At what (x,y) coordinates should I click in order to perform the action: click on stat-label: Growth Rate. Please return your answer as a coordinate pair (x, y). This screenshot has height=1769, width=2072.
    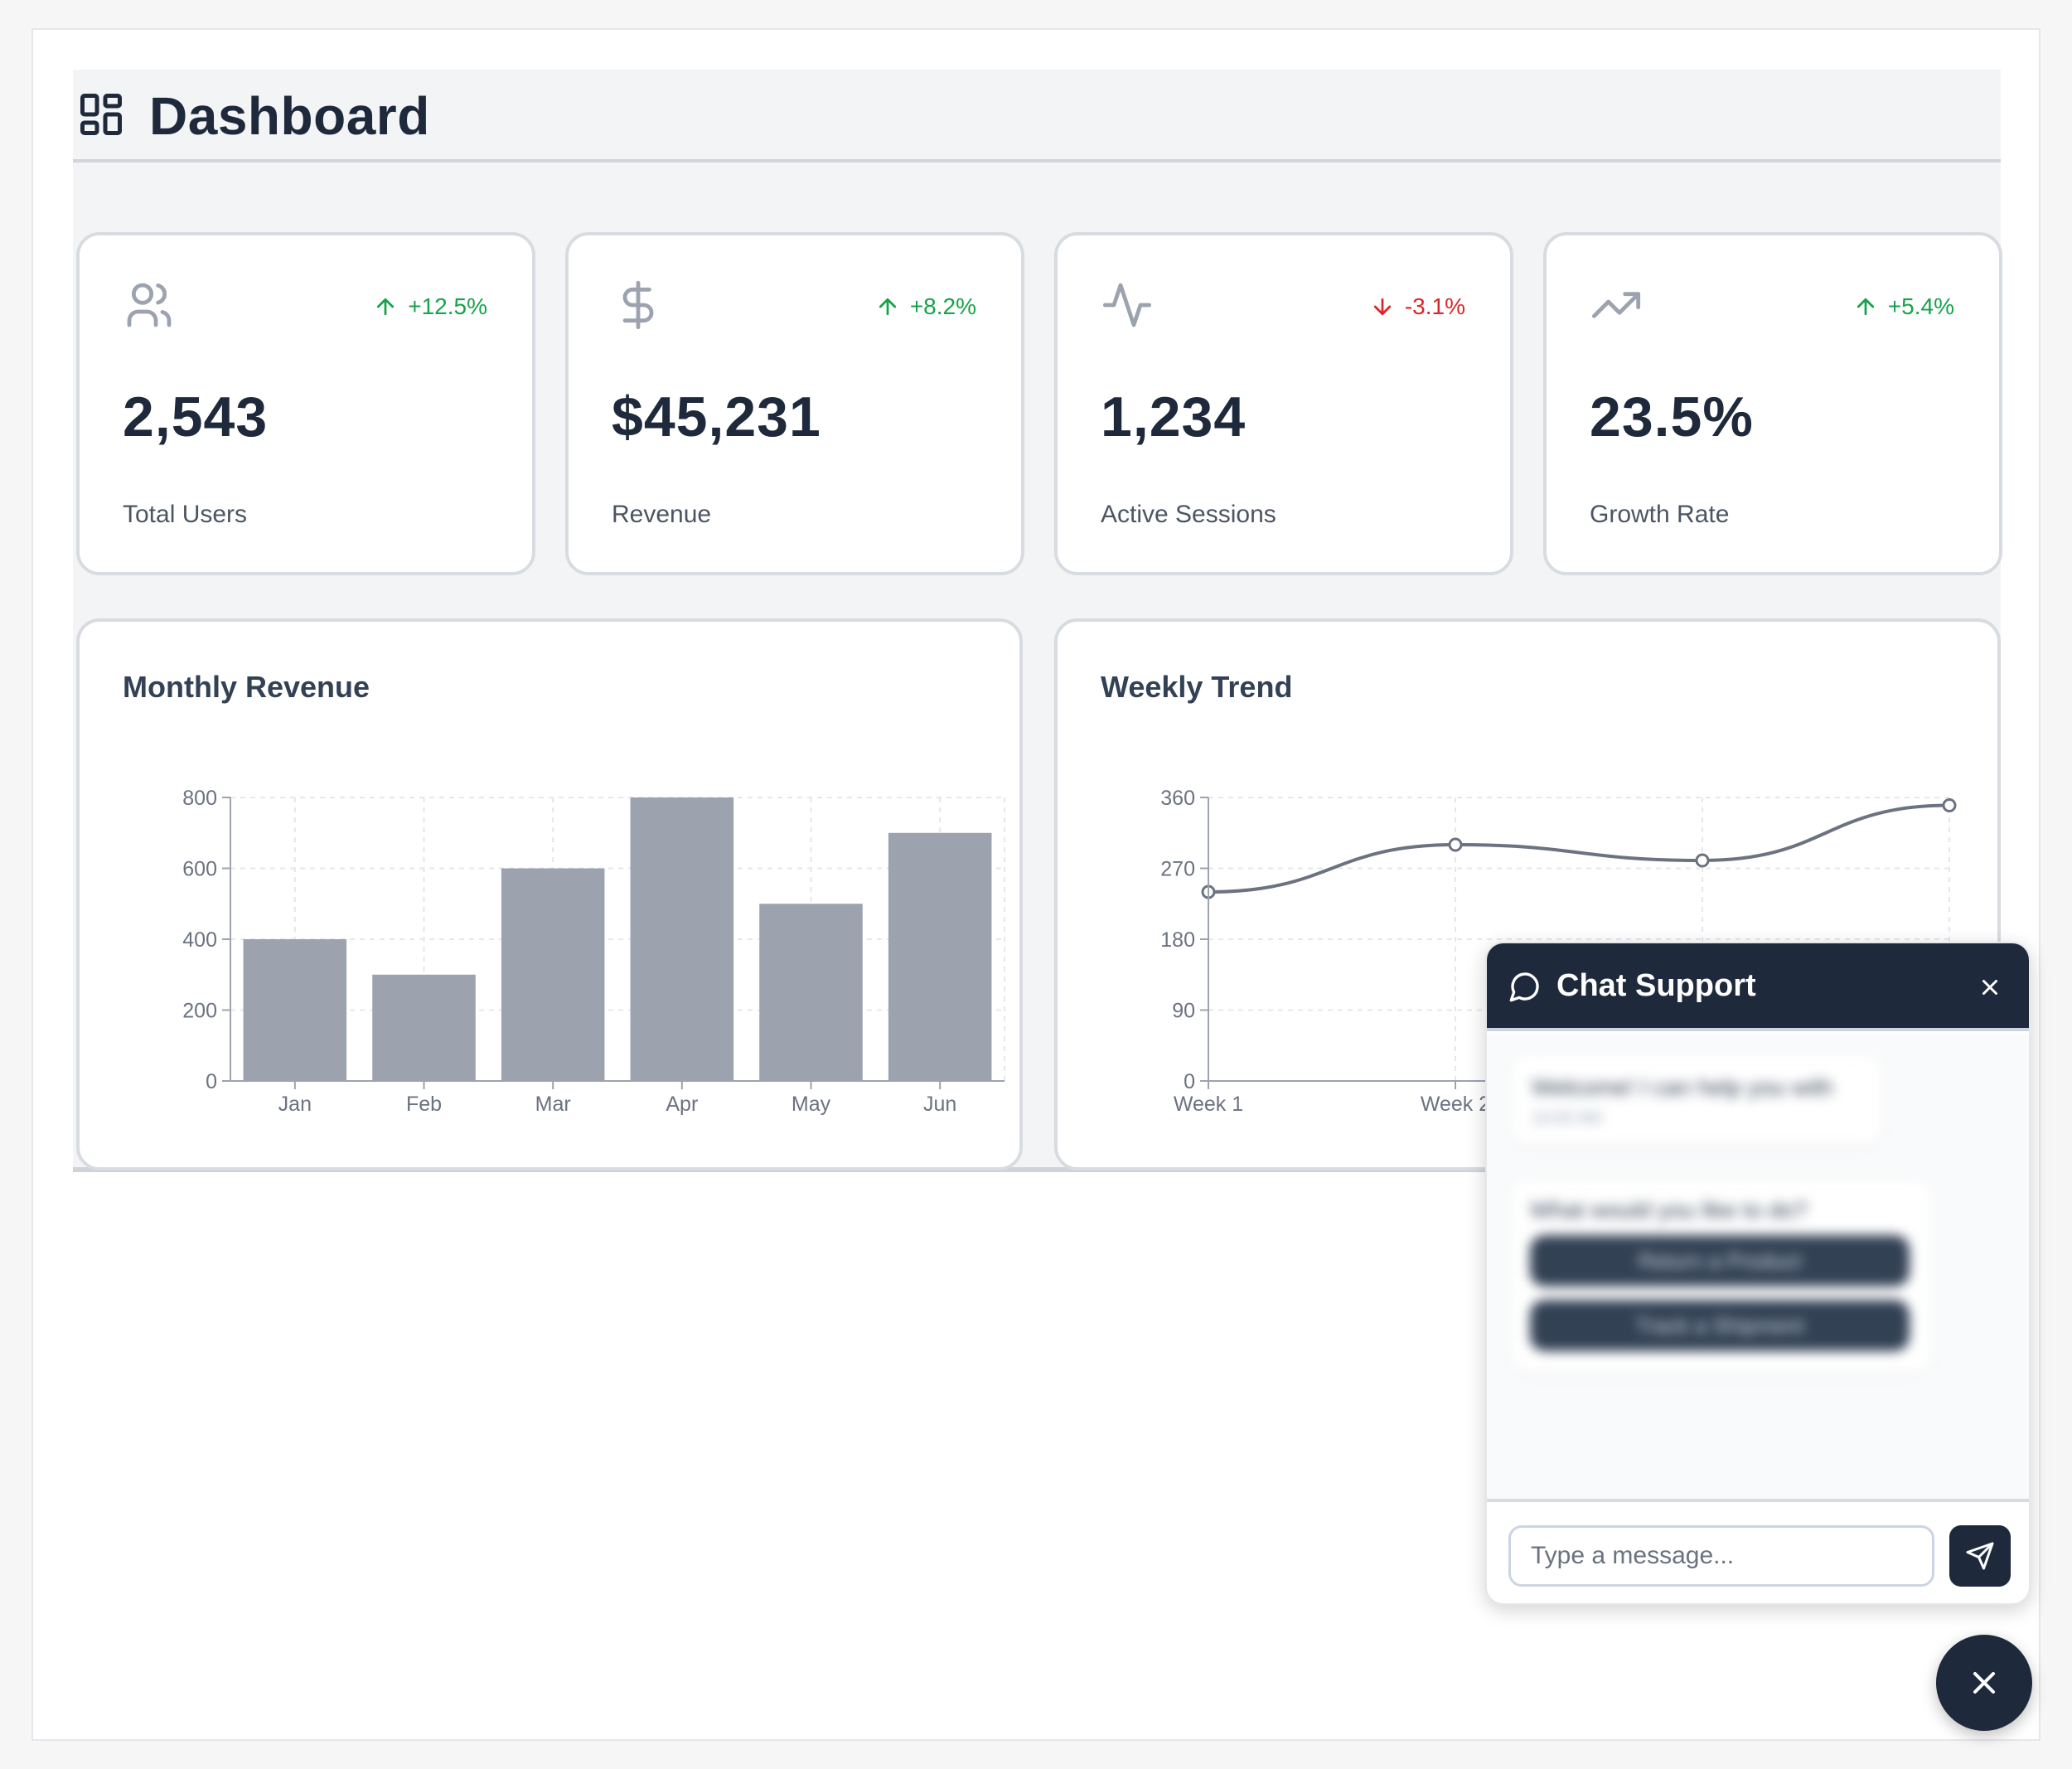
    Looking at the image, I should click on (1660, 514).